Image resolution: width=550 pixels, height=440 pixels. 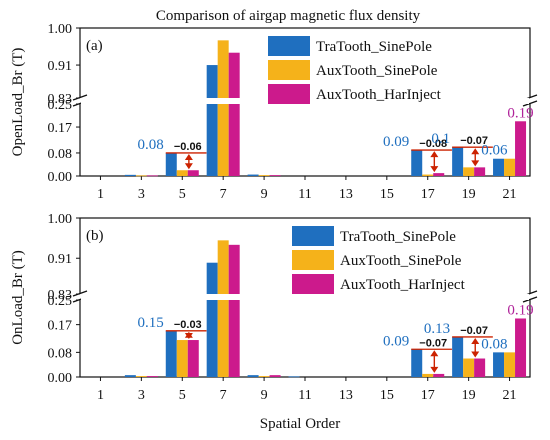 What do you see at coordinates (188, 147) in the screenshot?
I see `annotation-diff: −0.06` at bounding box center [188, 147].